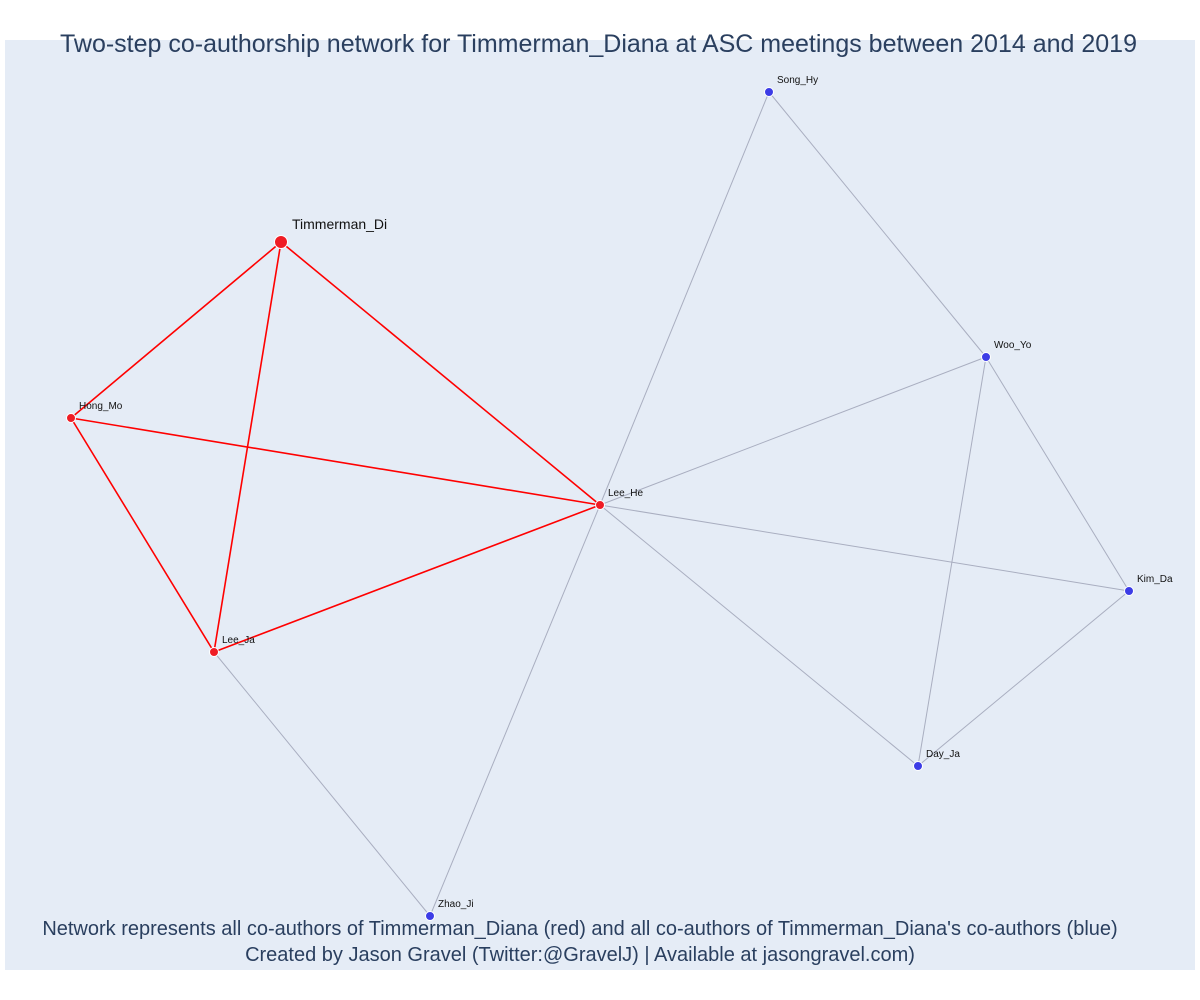 This screenshot has width=1200, height=1000. Describe the element at coordinates (101, 406) in the screenshot. I see `node-label-hong-mo: Hong_Mo` at that location.